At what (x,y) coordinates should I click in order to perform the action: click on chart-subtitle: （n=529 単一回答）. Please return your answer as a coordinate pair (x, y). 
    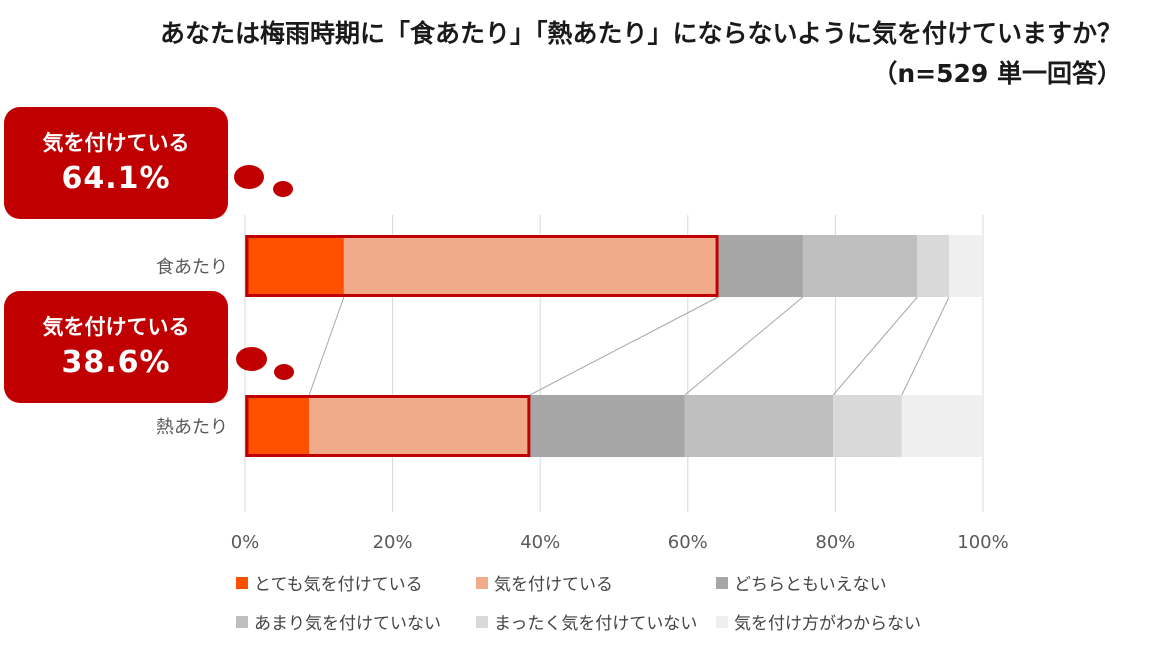
    Looking at the image, I should click on (997, 73).